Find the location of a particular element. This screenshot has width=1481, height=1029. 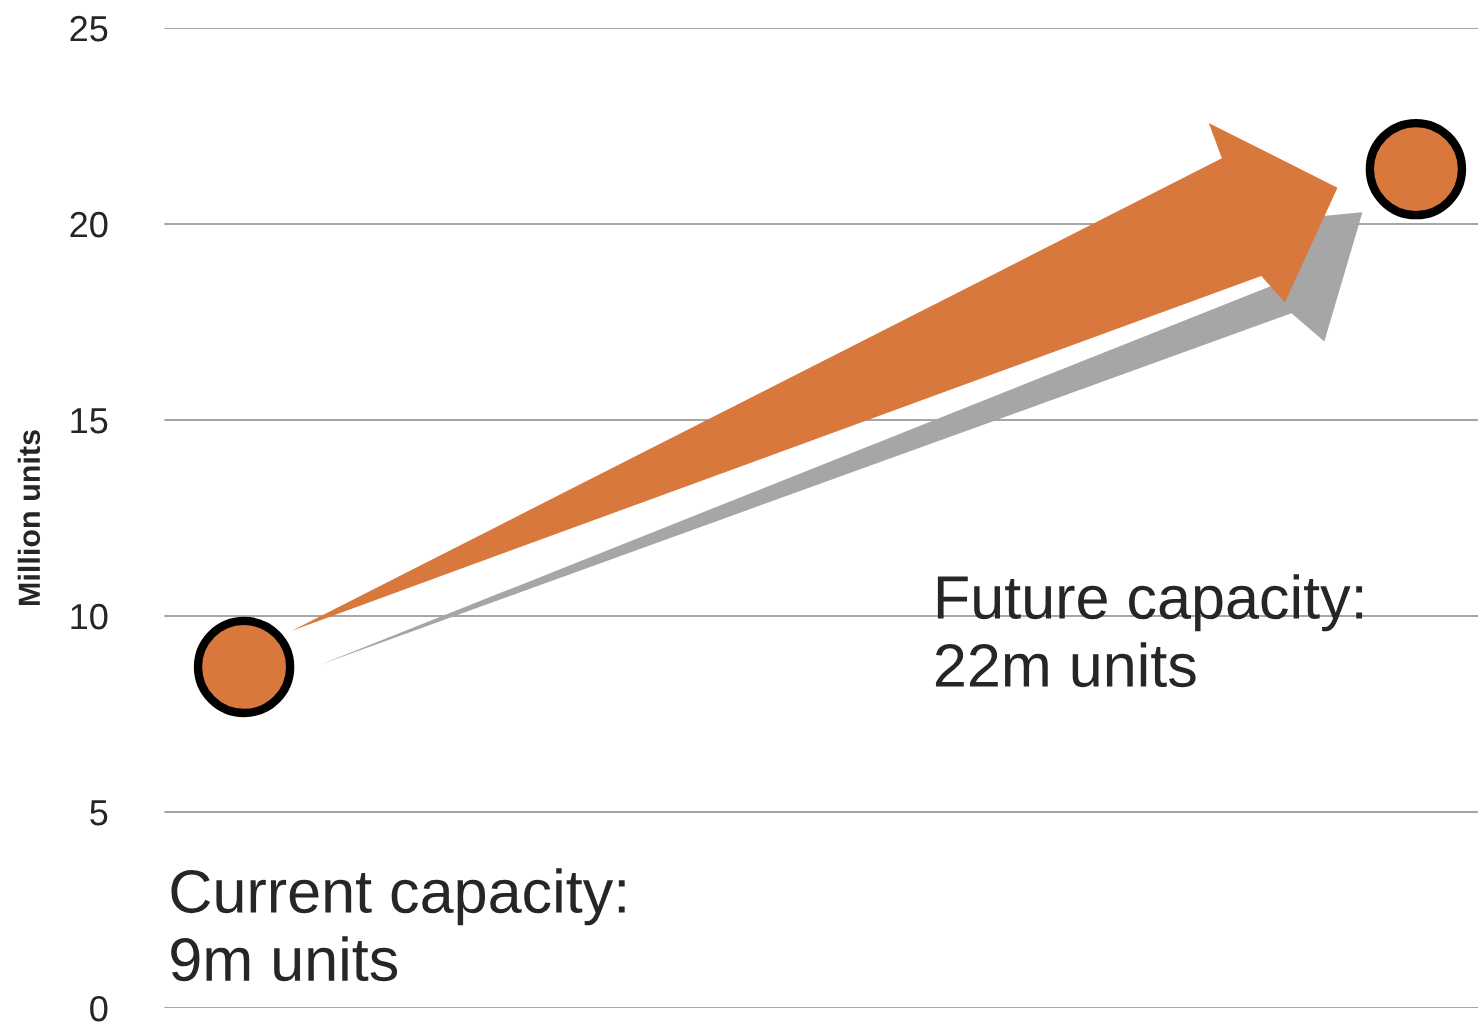

y-tick-label: 25 is located at coordinates (89, 28).